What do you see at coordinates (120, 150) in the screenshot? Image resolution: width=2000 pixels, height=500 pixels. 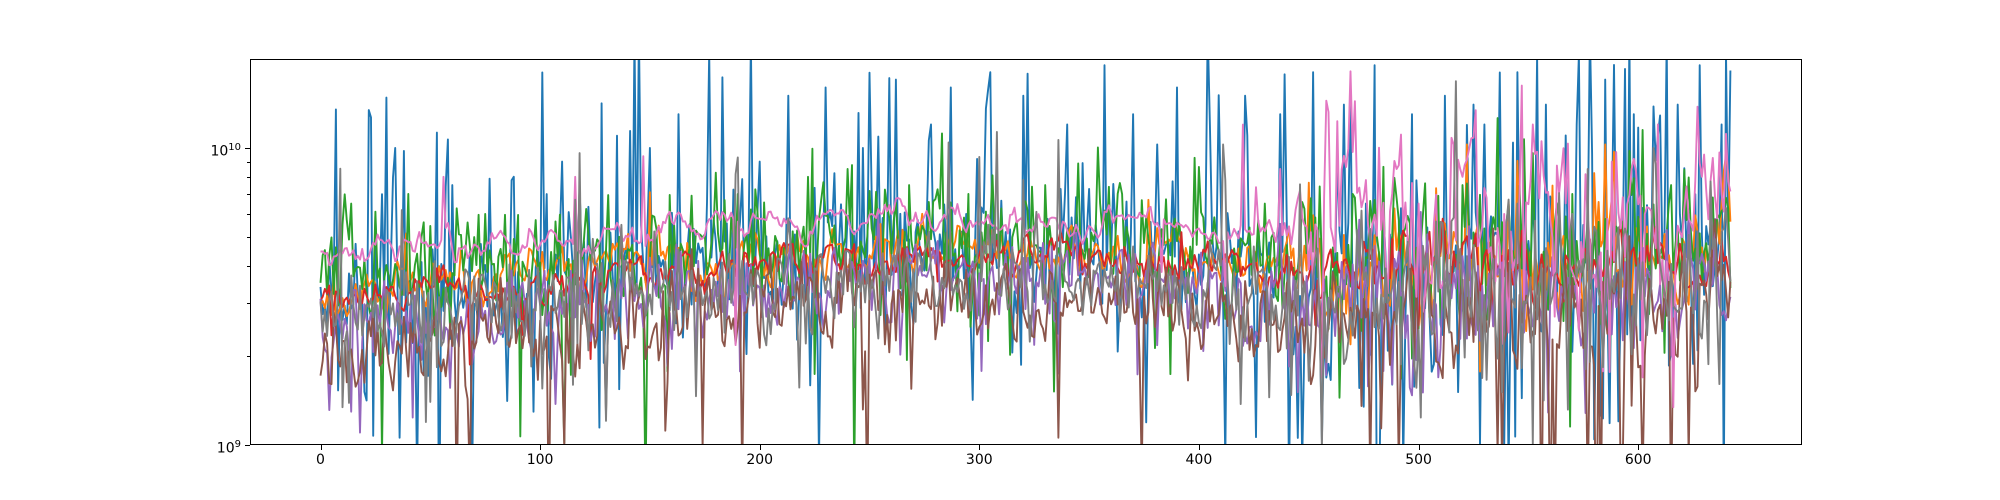 I see `y-tick-label: 1010` at bounding box center [120, 150].